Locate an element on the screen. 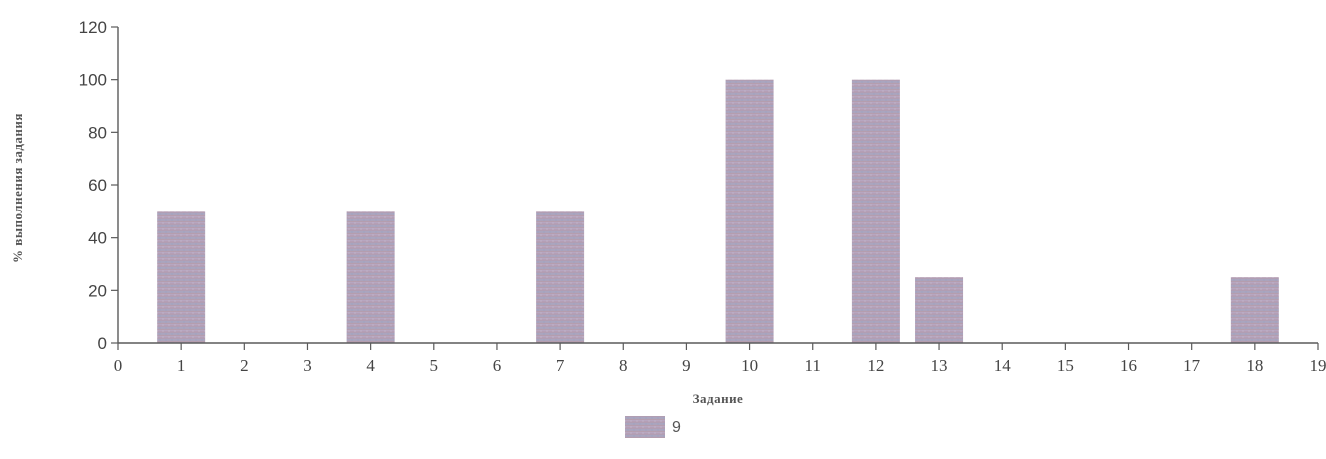 The image size is (1326, 459). x-tick-label: 8 is located at coordinates (623, 365).